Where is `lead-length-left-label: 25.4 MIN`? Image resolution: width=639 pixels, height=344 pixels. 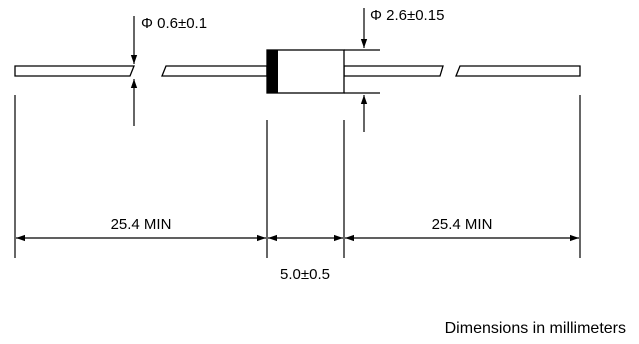
lead-length-left-label: 25.4 MIN is located at coordinates (141, 224).